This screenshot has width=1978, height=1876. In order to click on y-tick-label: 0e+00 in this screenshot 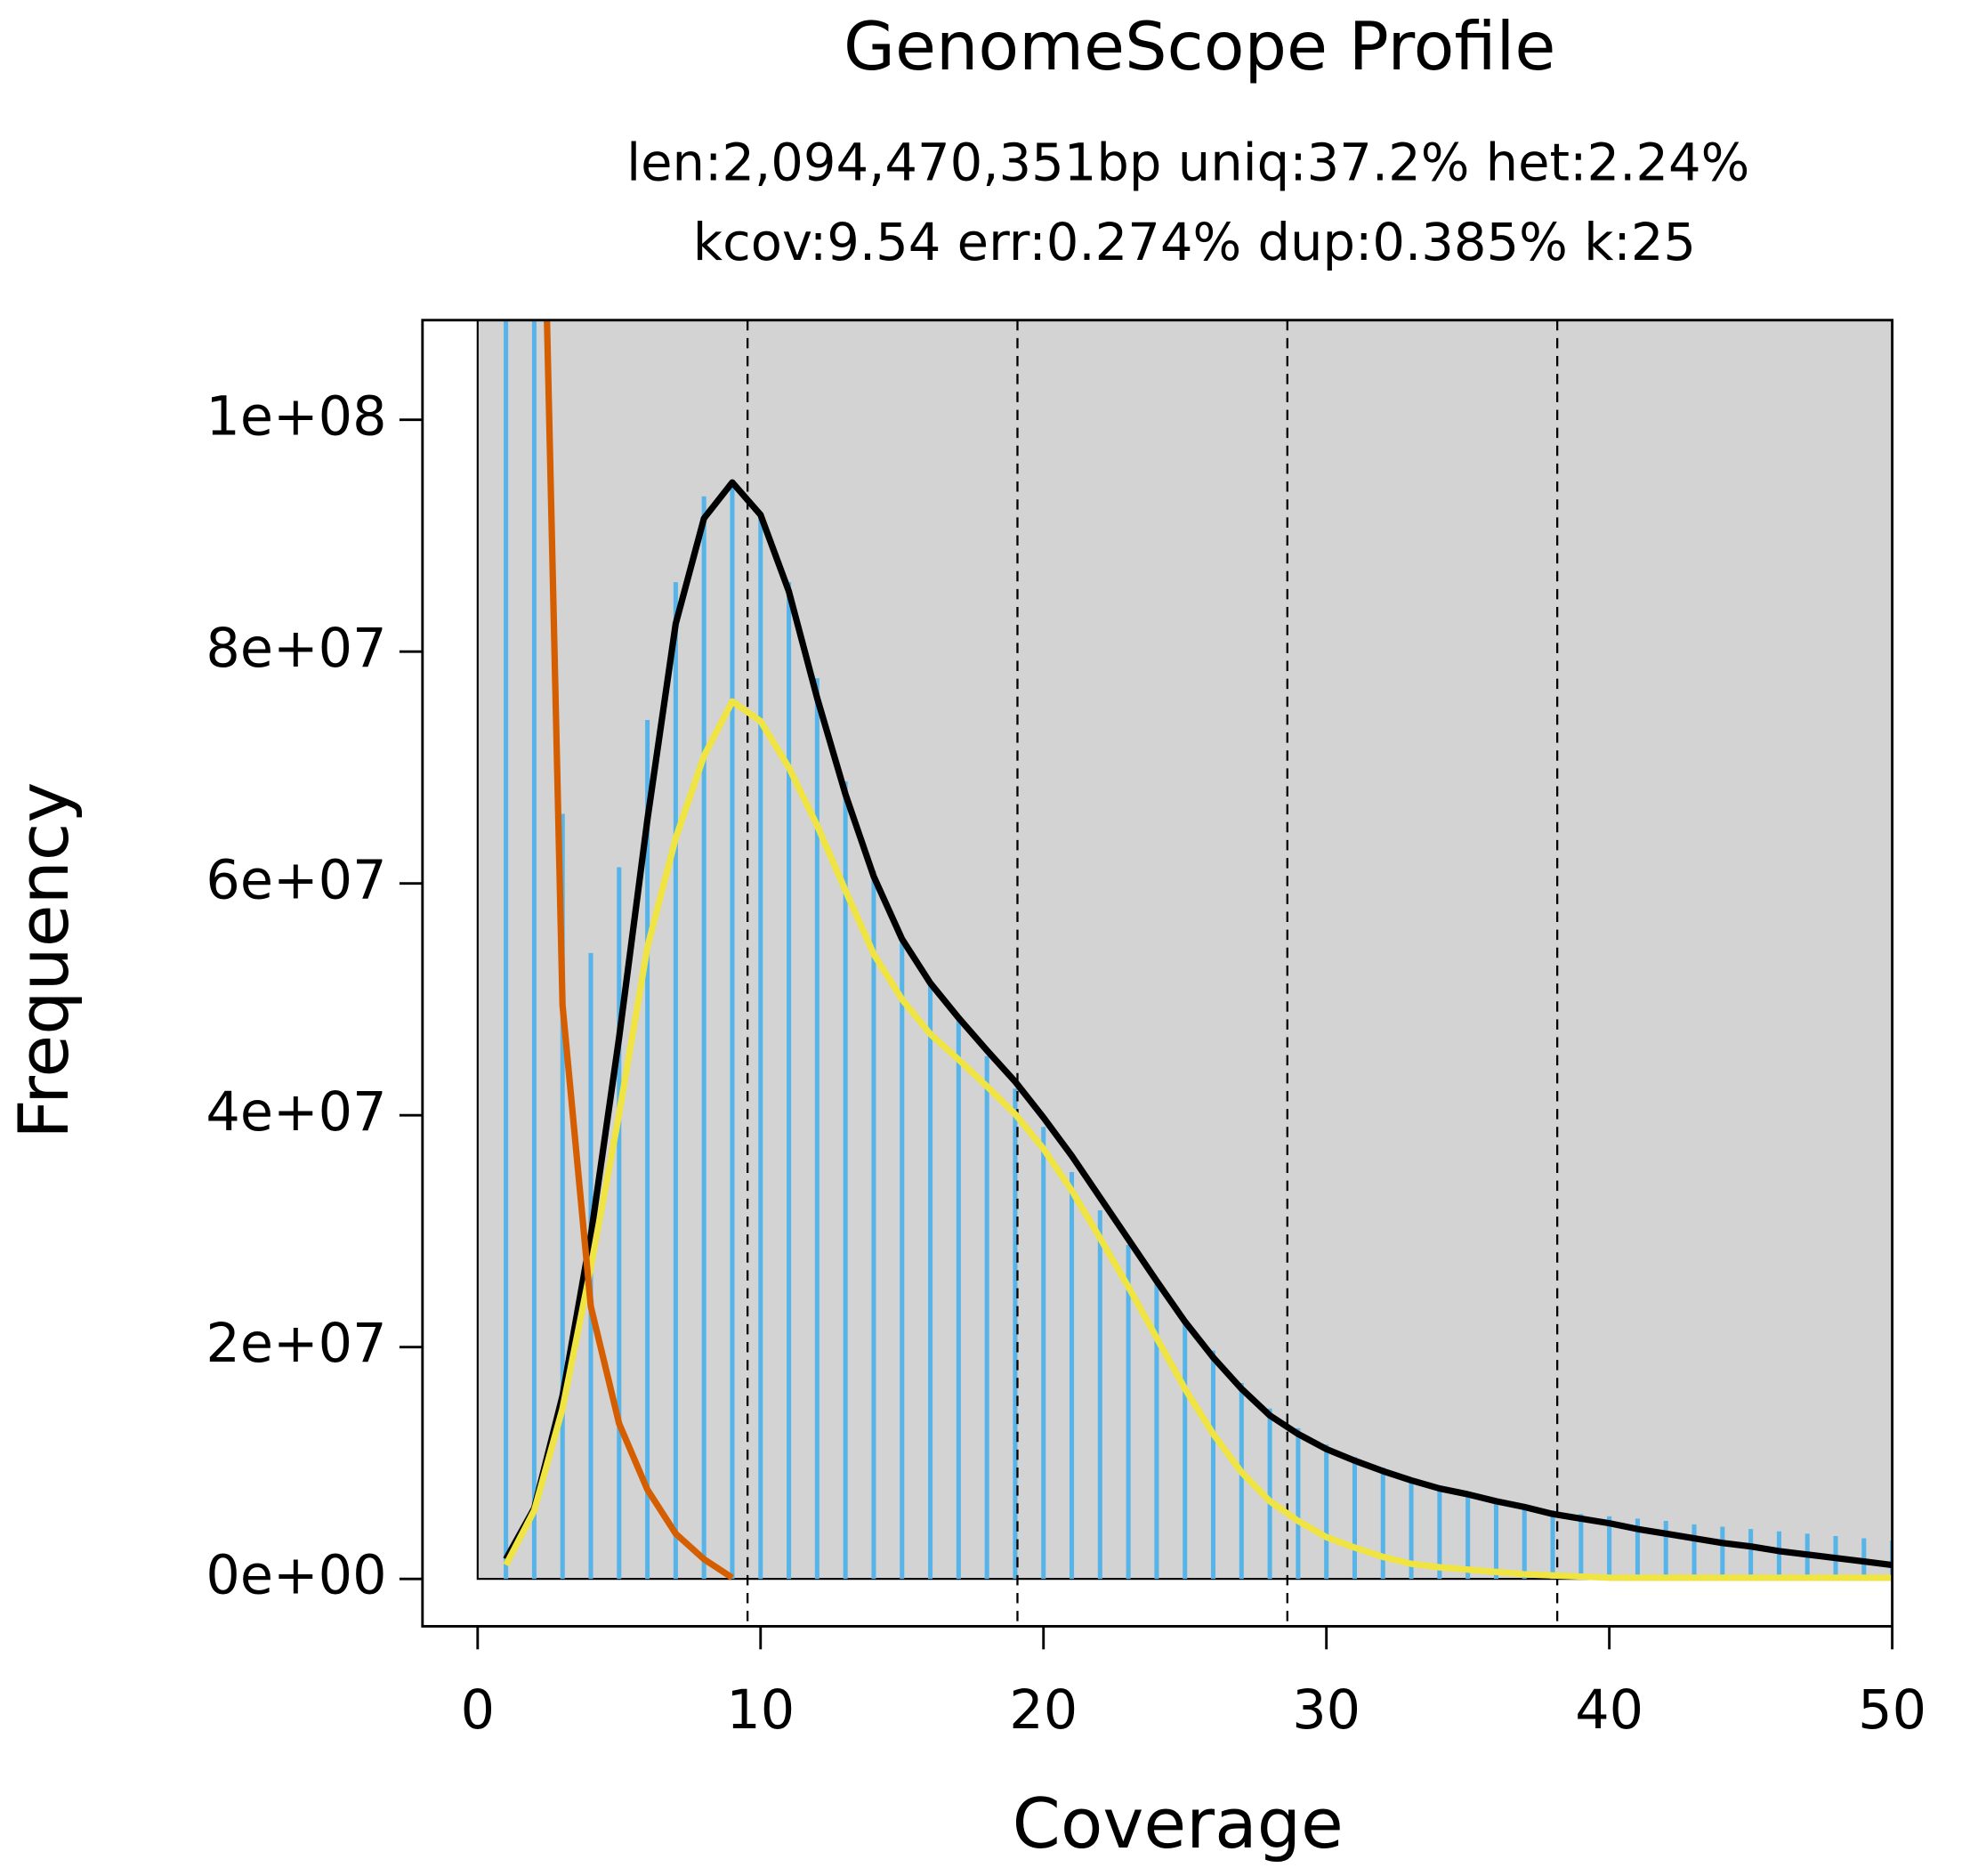, I will do `click(296, 1576)`.